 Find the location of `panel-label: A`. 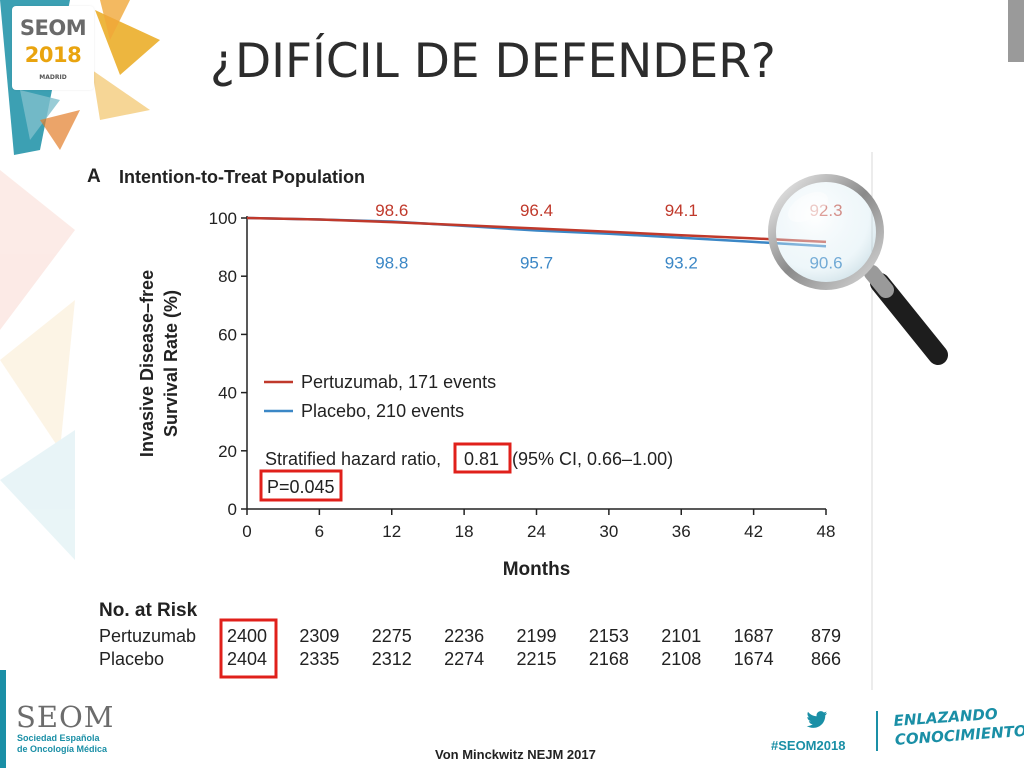

panel-label: A is located at coordinates (94, 176).